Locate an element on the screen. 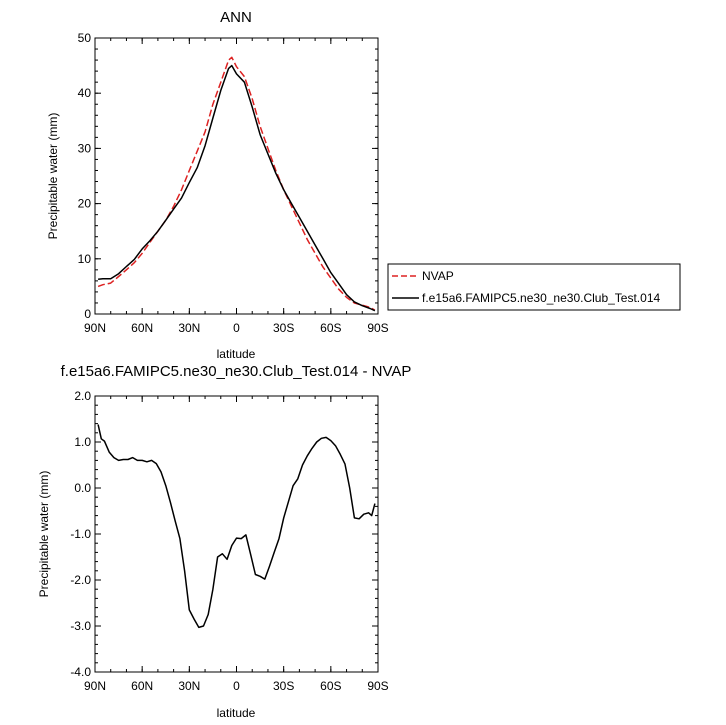 The width and height of the screenshot is (726, 725). top-y-tick-label: 30 is located at coordinates (85, 148).